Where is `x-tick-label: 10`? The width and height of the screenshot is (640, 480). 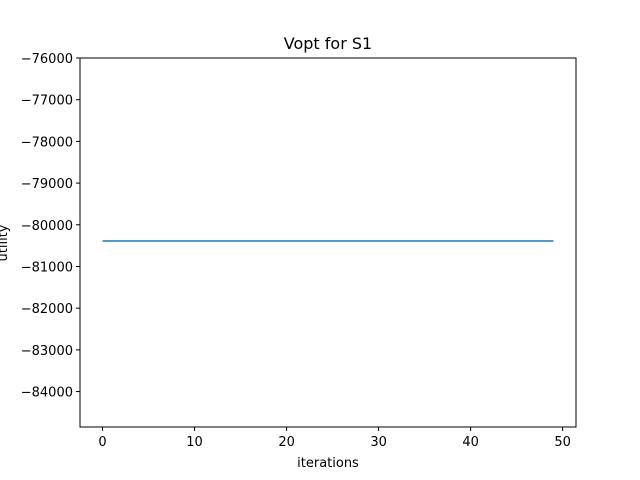
x-tick-label: 10 is located at coordinates (194, 442).